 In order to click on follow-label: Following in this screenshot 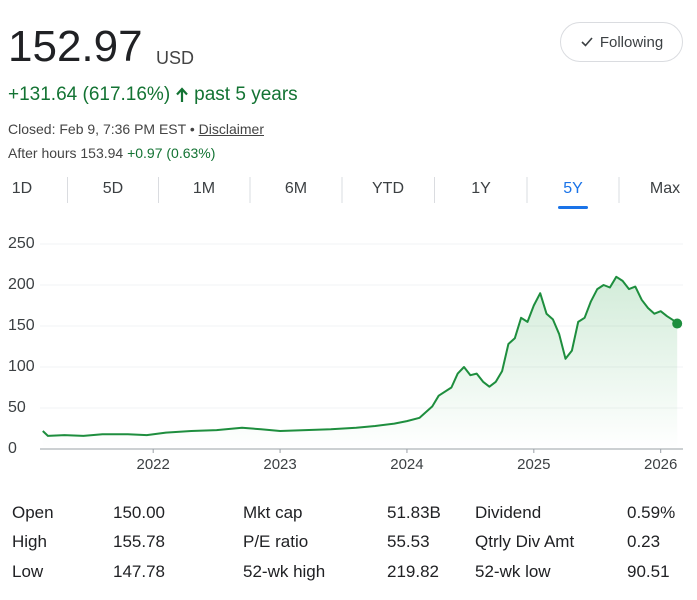, I will do `click(631, 42)`.